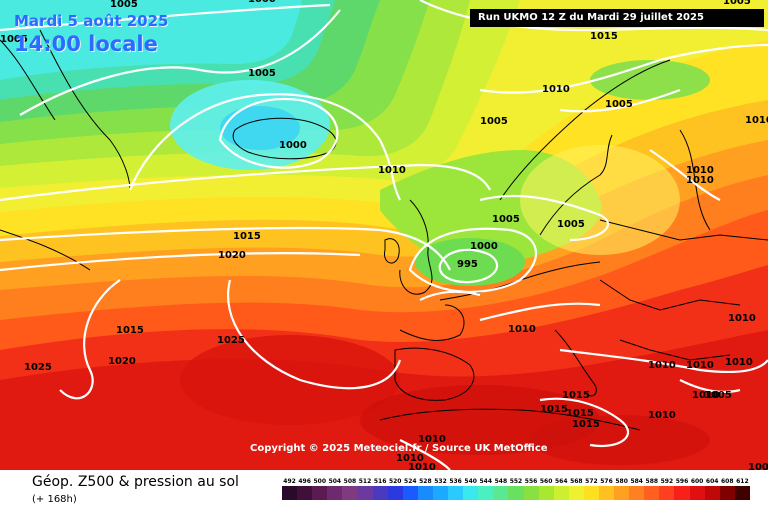 The image size is (768, 512). Describe the element at coordinates (470, 481) in the screenshot. I see `color-scale-label: 540` at that location.